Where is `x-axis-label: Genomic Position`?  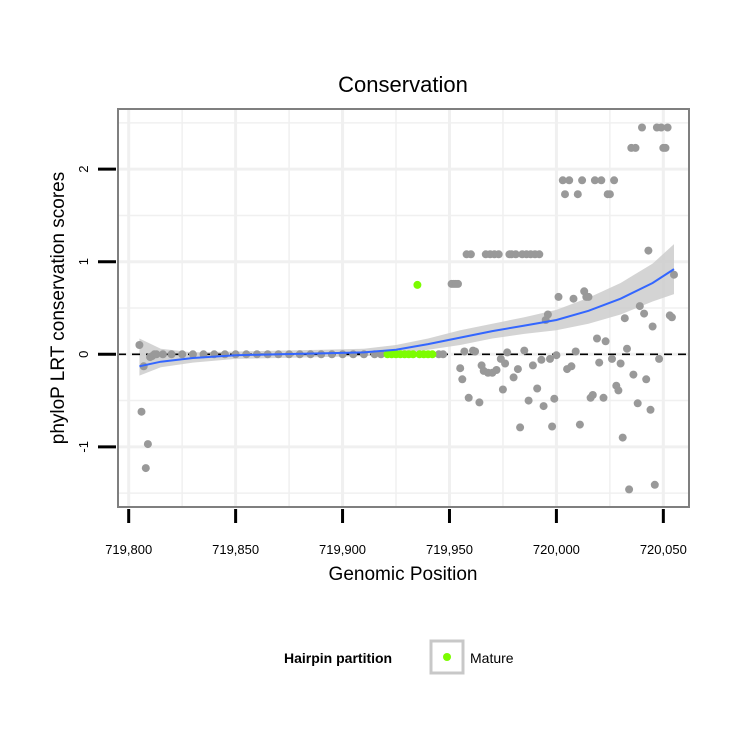 x-axis-label: Genomic Position is located at coordinates (403, 574).